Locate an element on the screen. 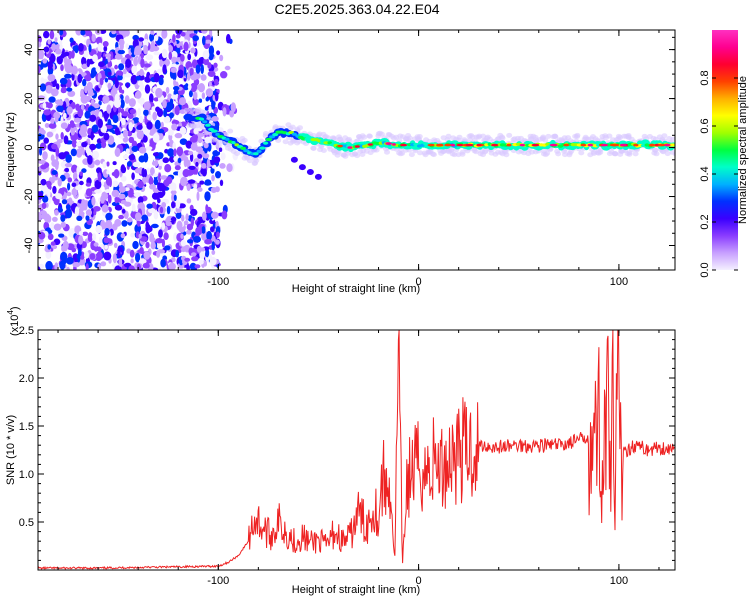 This screenshot has width=750, height=600. colorbar-tick-label: 0.6 is located at coordinates (705, 125).